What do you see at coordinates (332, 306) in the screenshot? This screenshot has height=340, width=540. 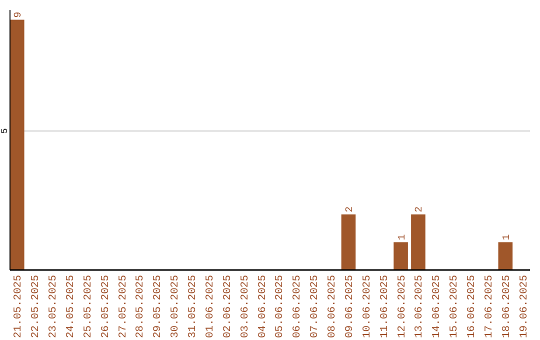 I see `x-tick-label: 08.06.2025` at bounding box center [332, 306].